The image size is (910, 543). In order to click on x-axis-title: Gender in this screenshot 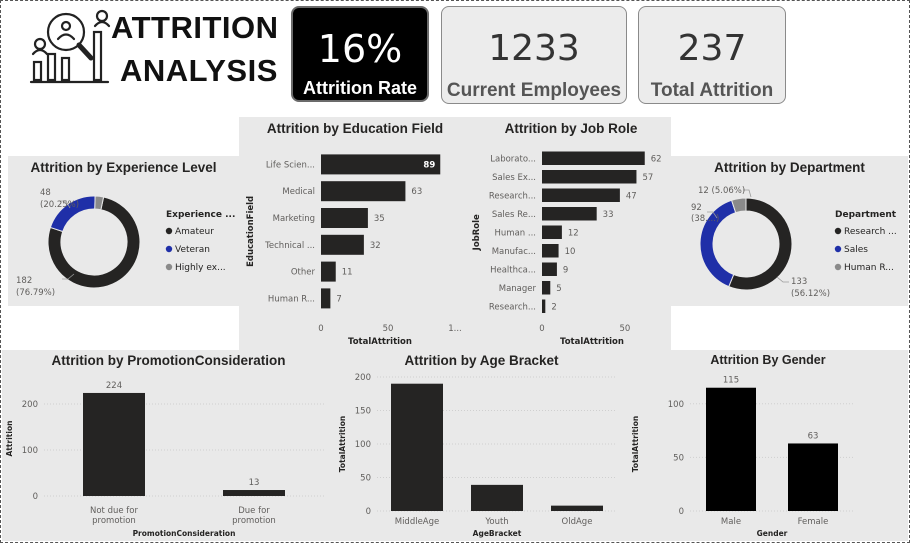, I will do `click(772, 533)`.